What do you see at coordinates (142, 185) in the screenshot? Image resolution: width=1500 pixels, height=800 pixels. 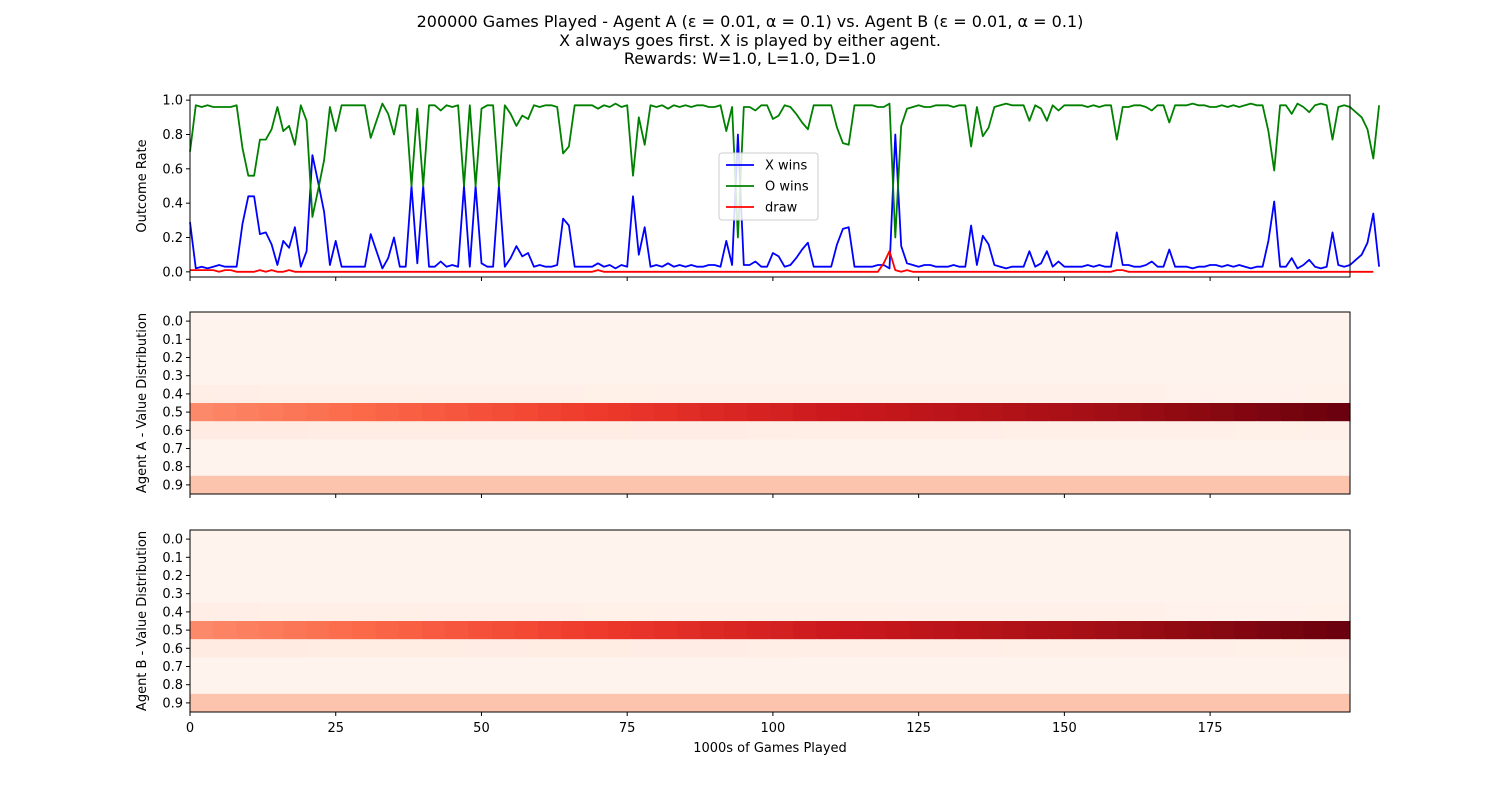 I see `outcome-y-axis-label: Outcome Rate` at bounding box center [142, 185].